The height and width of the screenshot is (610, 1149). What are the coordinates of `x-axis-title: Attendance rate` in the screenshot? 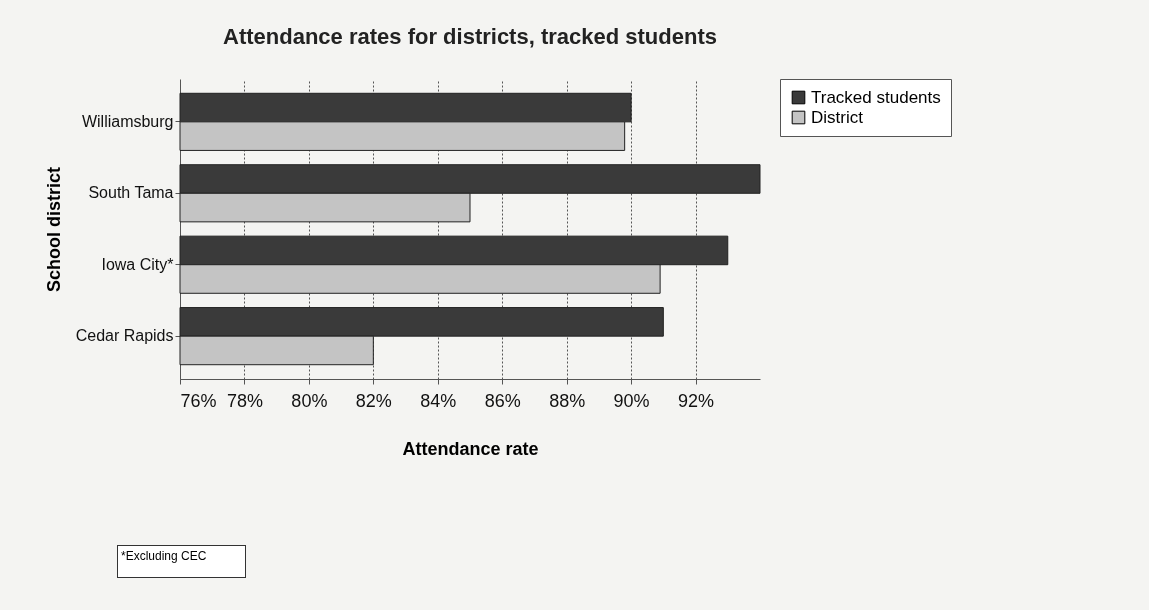 It's located at (470, 448).